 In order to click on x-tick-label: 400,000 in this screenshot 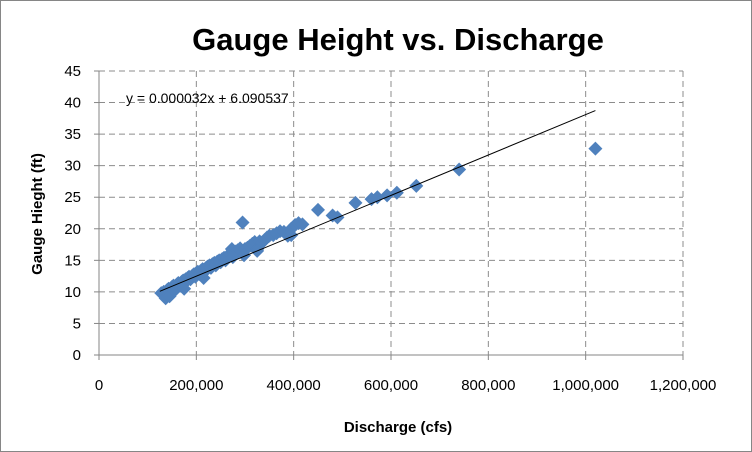, I will do `click(294, 385)`.